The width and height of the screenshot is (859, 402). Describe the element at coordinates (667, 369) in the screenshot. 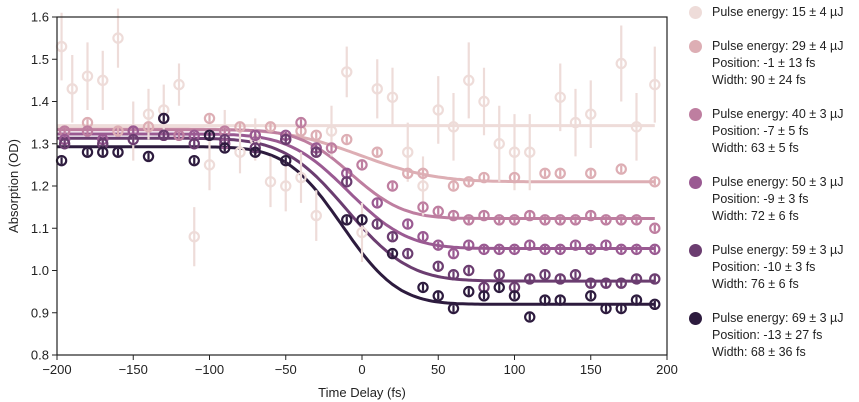

I see `x-tick-label: 200` at that location.